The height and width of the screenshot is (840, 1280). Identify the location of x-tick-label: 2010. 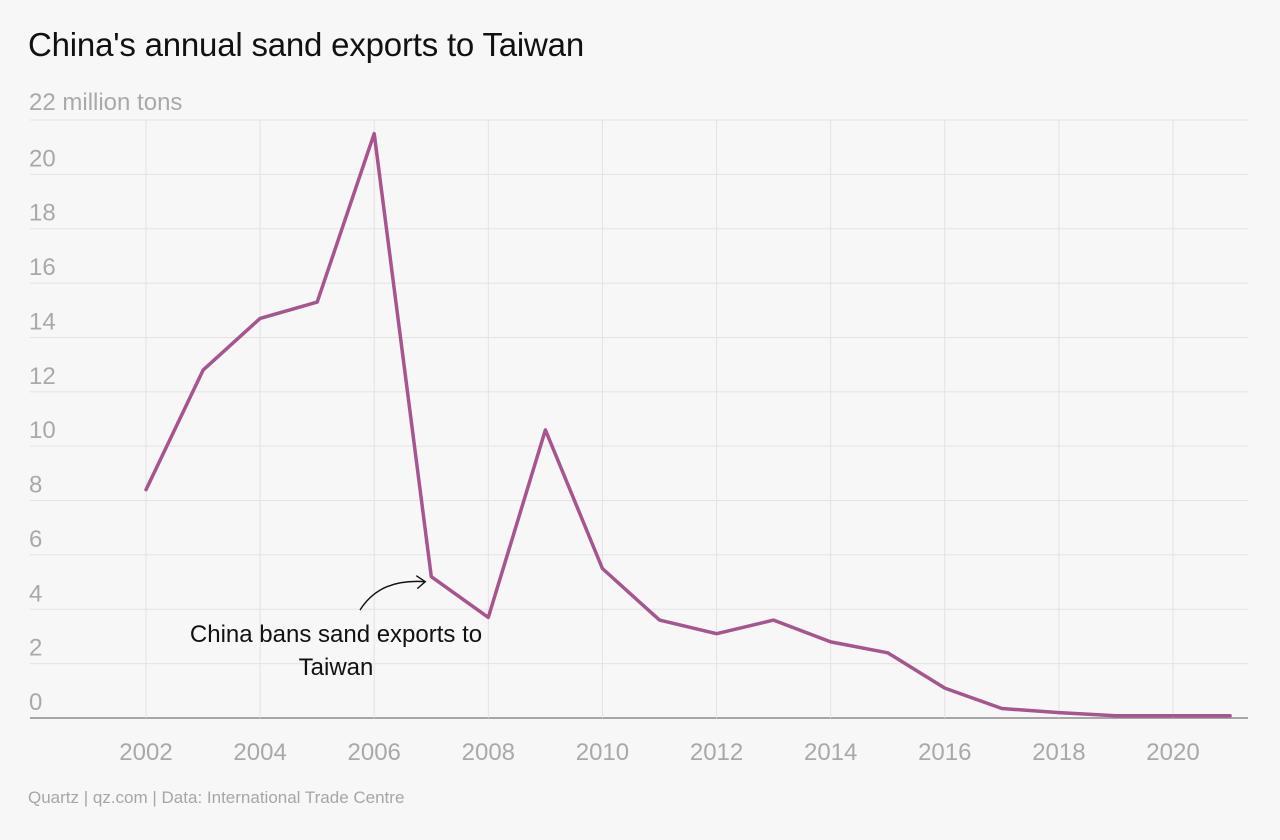
(602, 752).